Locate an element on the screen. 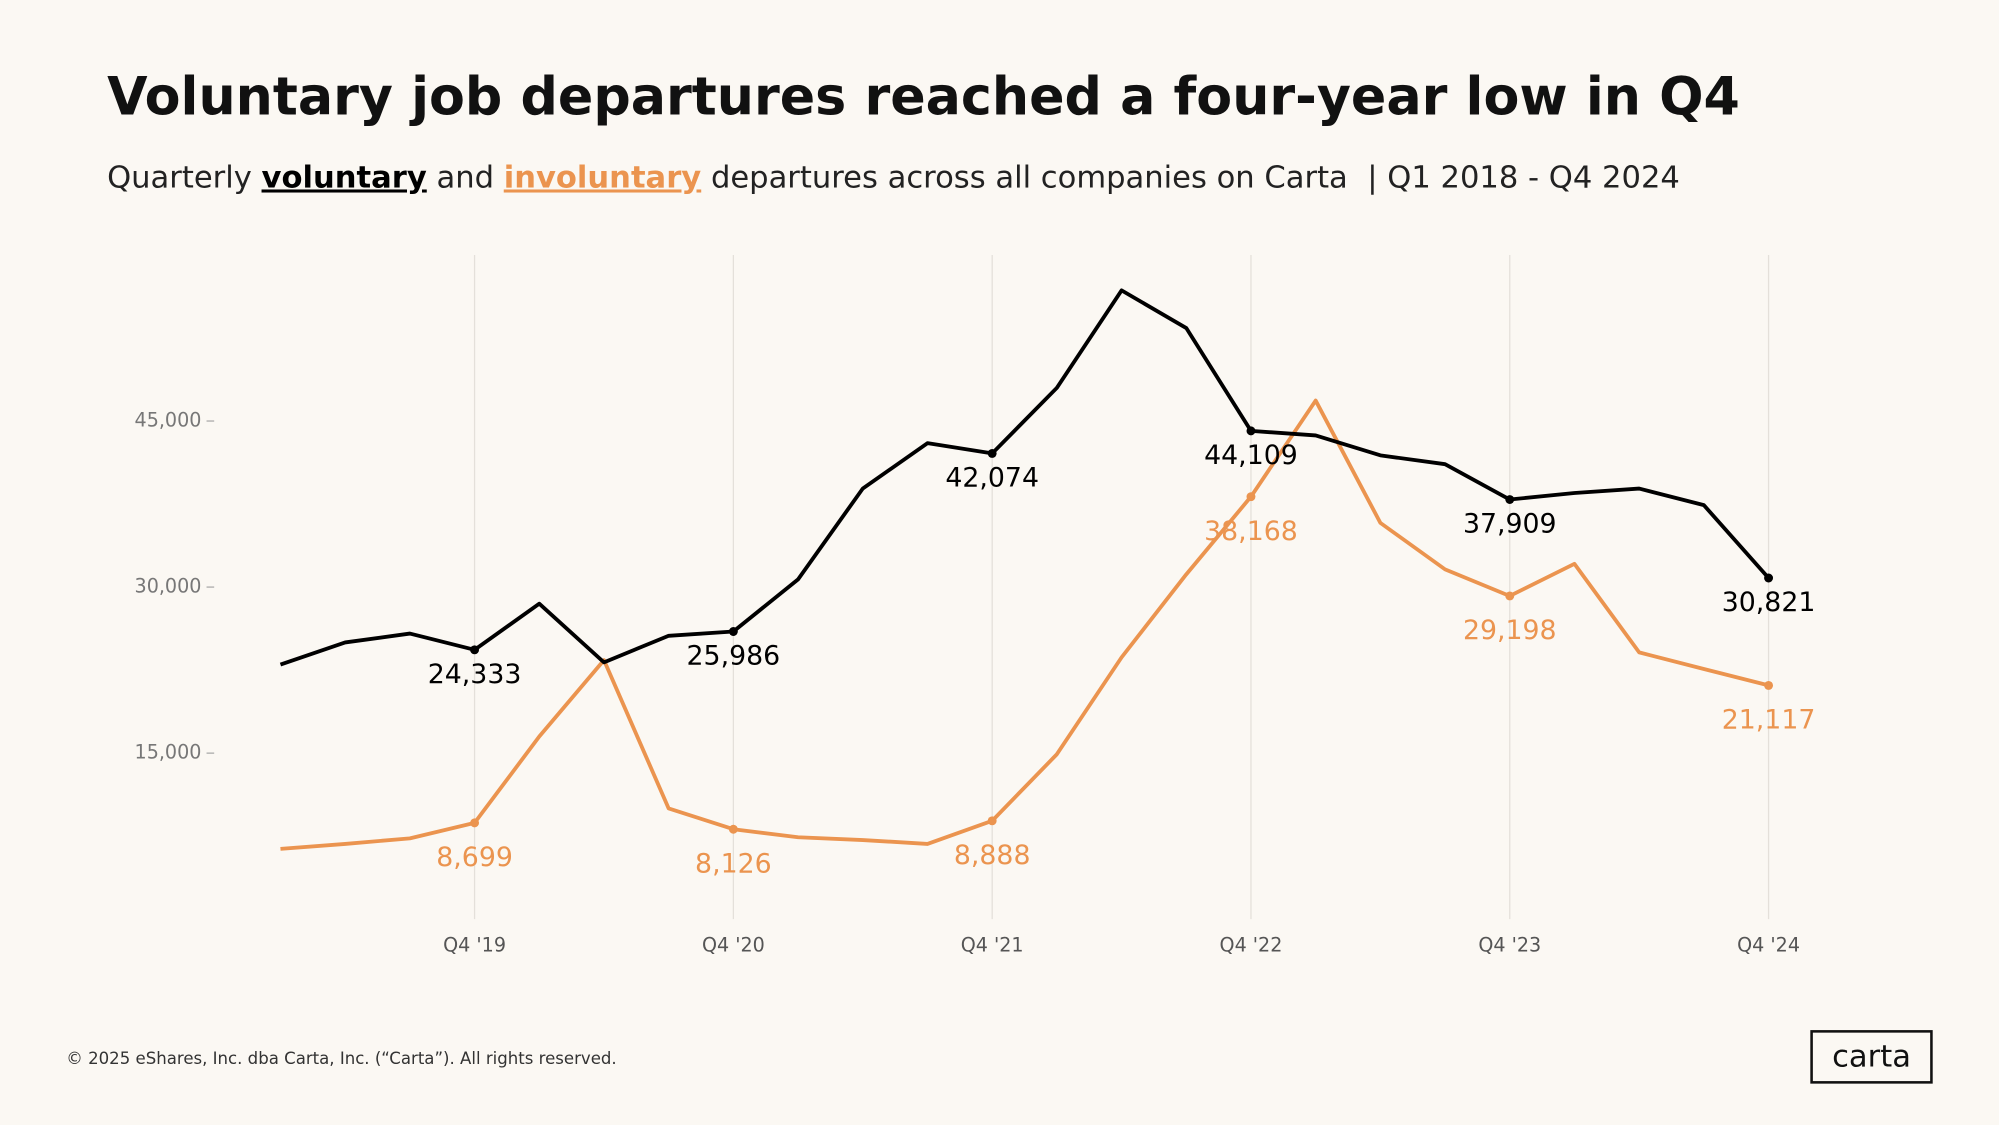 This screenshot has width=1999, height=1125. subtitle-text: and is located at coordinates (465, 177).